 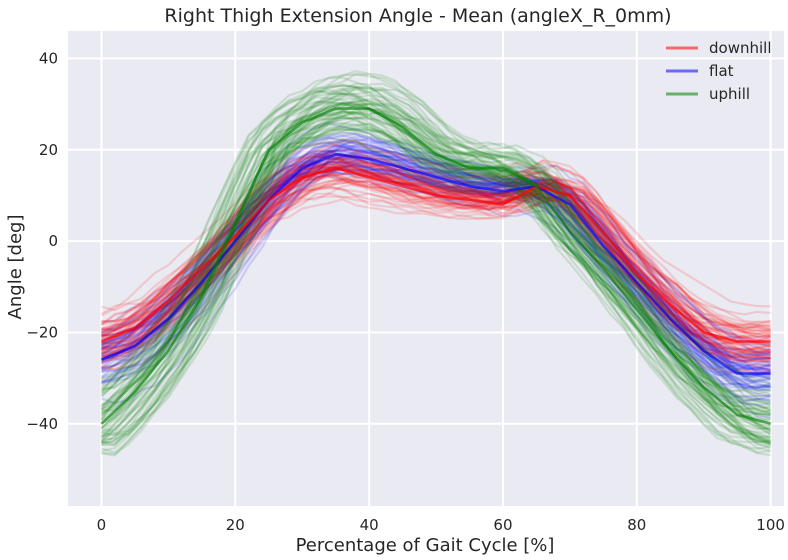 What do you see at coordinates (15, 267) in the screenshot?
I see `y-axis-label: Angle [deg]` at bounding box center [15, 267].